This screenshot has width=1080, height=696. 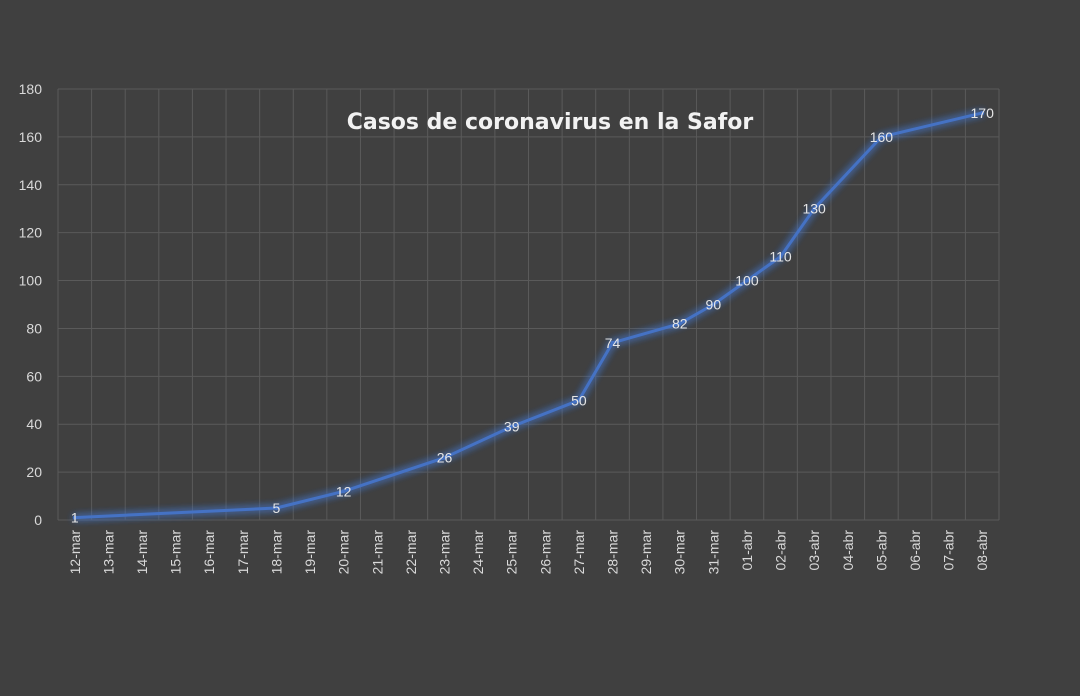 I want to click on y-tick-label: 100, so click(x=31, y=281).